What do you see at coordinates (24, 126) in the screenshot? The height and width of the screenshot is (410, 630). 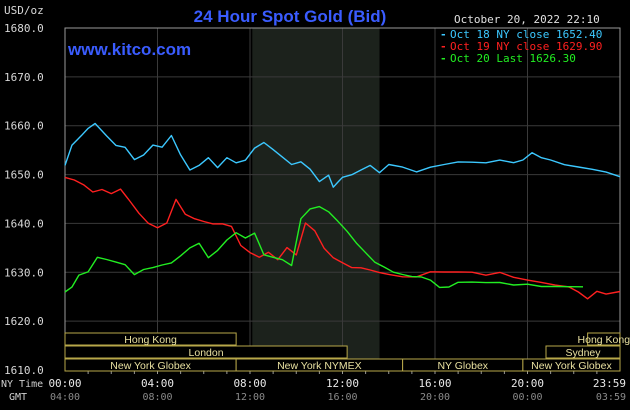 I see `y-tick-label: 1660.0` at bounding box center [24, 126].